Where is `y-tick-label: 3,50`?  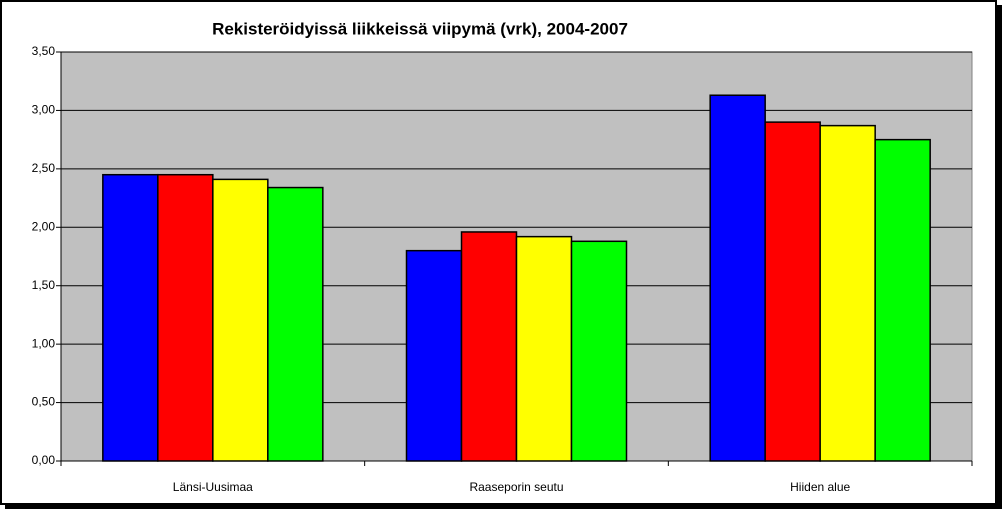
y-tick-label: 3,50 is located at coordinates (44, 51).